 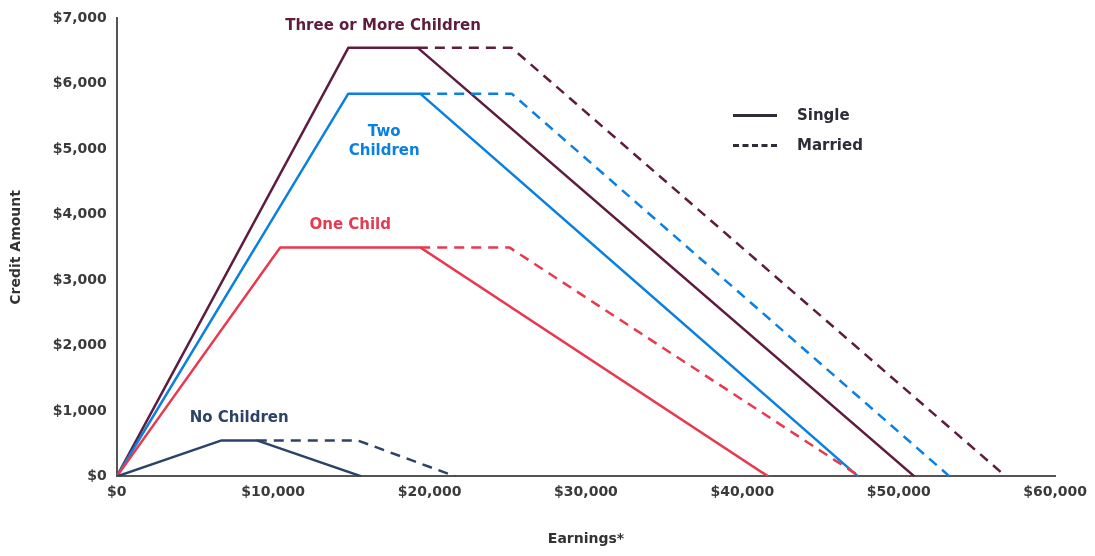 What do you see at coordinates (97, 475) in the screenshot?
I see `y-tick-label: $0` at bounding box center [97, 475].